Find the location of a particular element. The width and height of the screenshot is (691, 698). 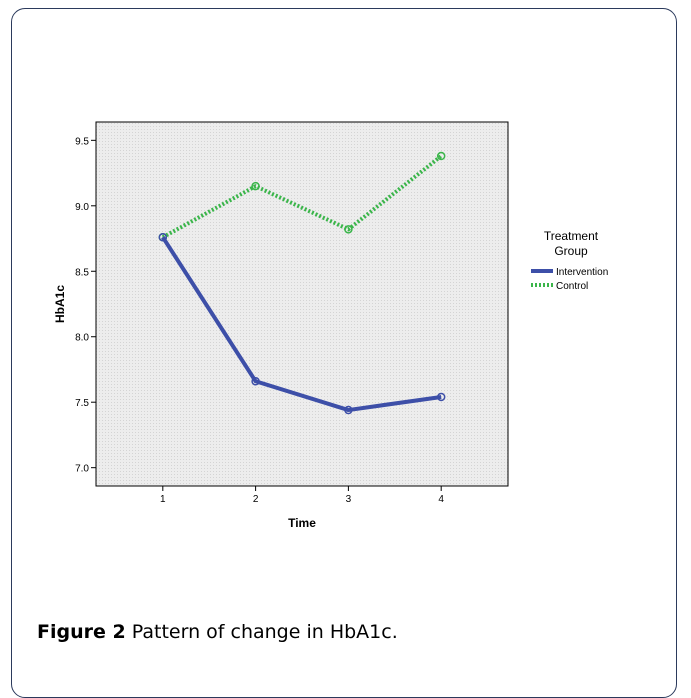

x-tick-label: 3 is located at coordinates (349, 499).